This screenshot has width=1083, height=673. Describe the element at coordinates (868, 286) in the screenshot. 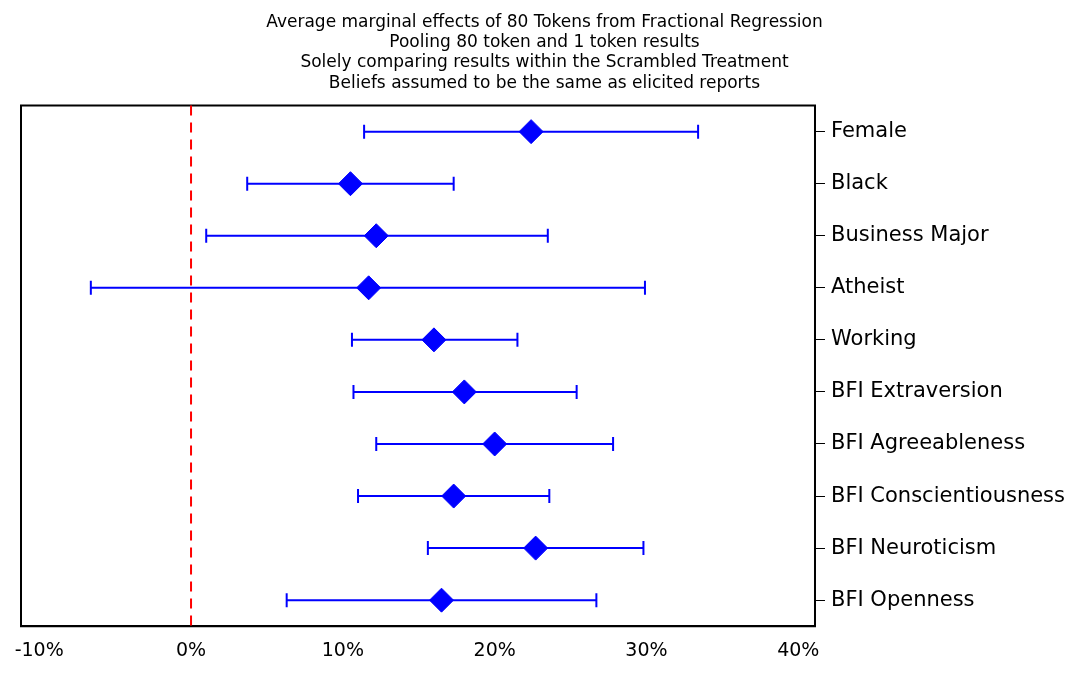

I see `y-tick-label: Atheist` at that location.